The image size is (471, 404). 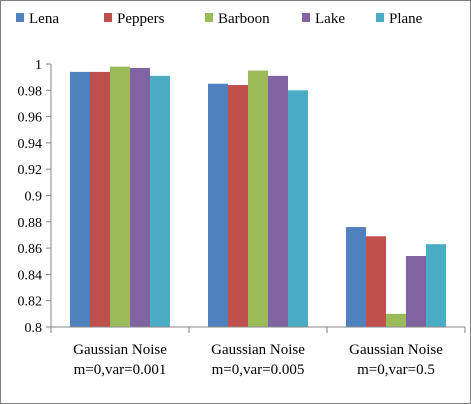 What do you see at coordinates (141, 19) in the screenshot?
I see `legend-label: Peppers` at bounding box center [141, 19].